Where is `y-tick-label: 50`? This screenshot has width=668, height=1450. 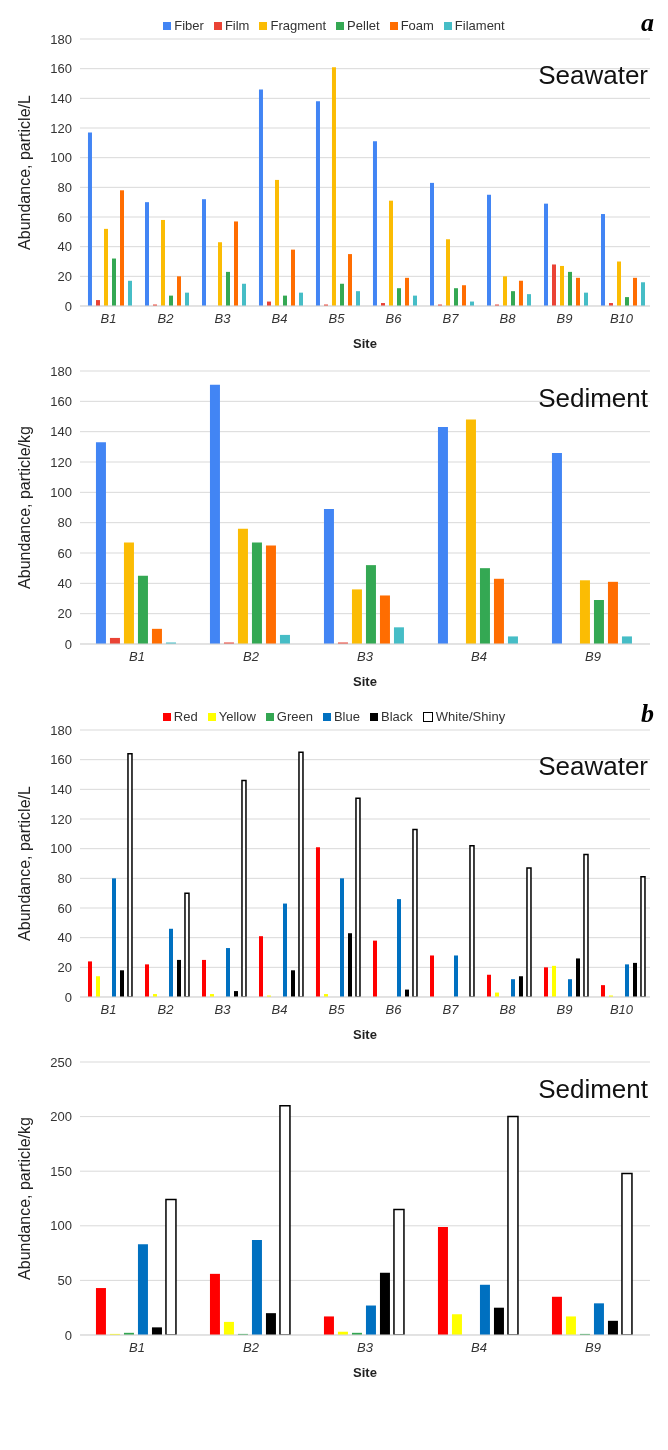
y-tick-label: 50 is located at coordinates (64, 1281).